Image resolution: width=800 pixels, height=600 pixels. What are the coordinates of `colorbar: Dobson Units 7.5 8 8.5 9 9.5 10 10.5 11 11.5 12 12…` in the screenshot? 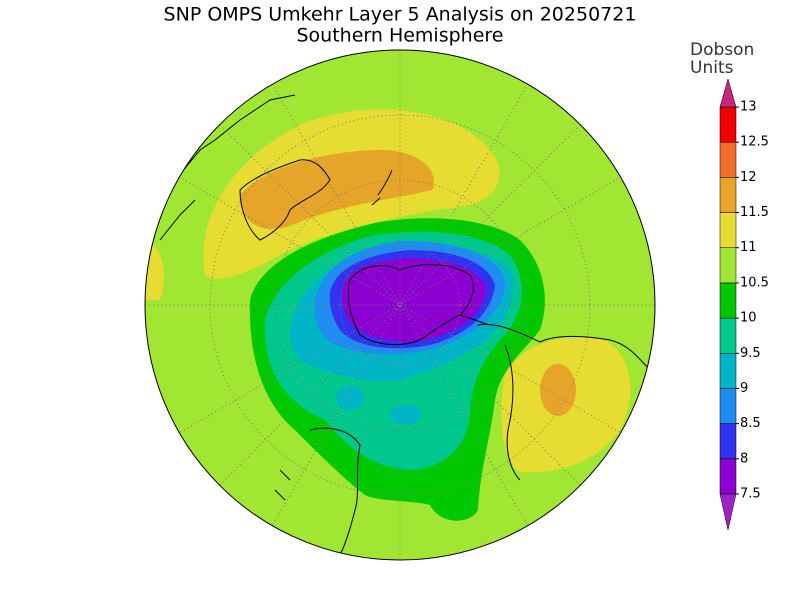 It's located at (729, 285).